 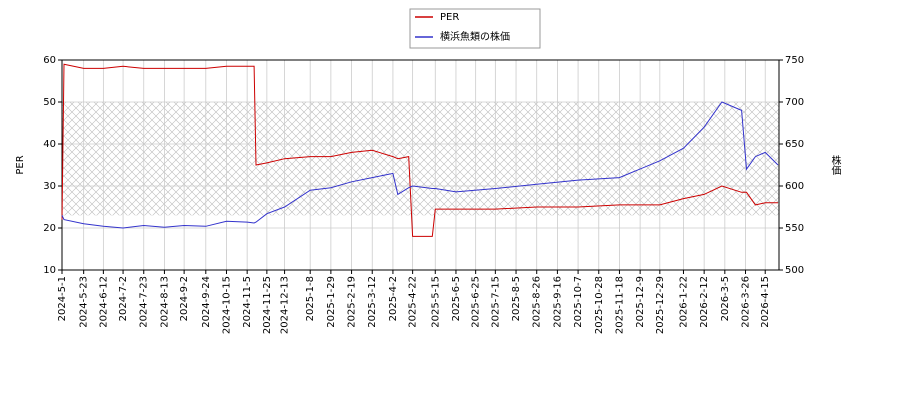 What do you see at coordinates (49, 270) in the screenshot?
I see `y-tick-label: 10` at bounding box center [49, 270].